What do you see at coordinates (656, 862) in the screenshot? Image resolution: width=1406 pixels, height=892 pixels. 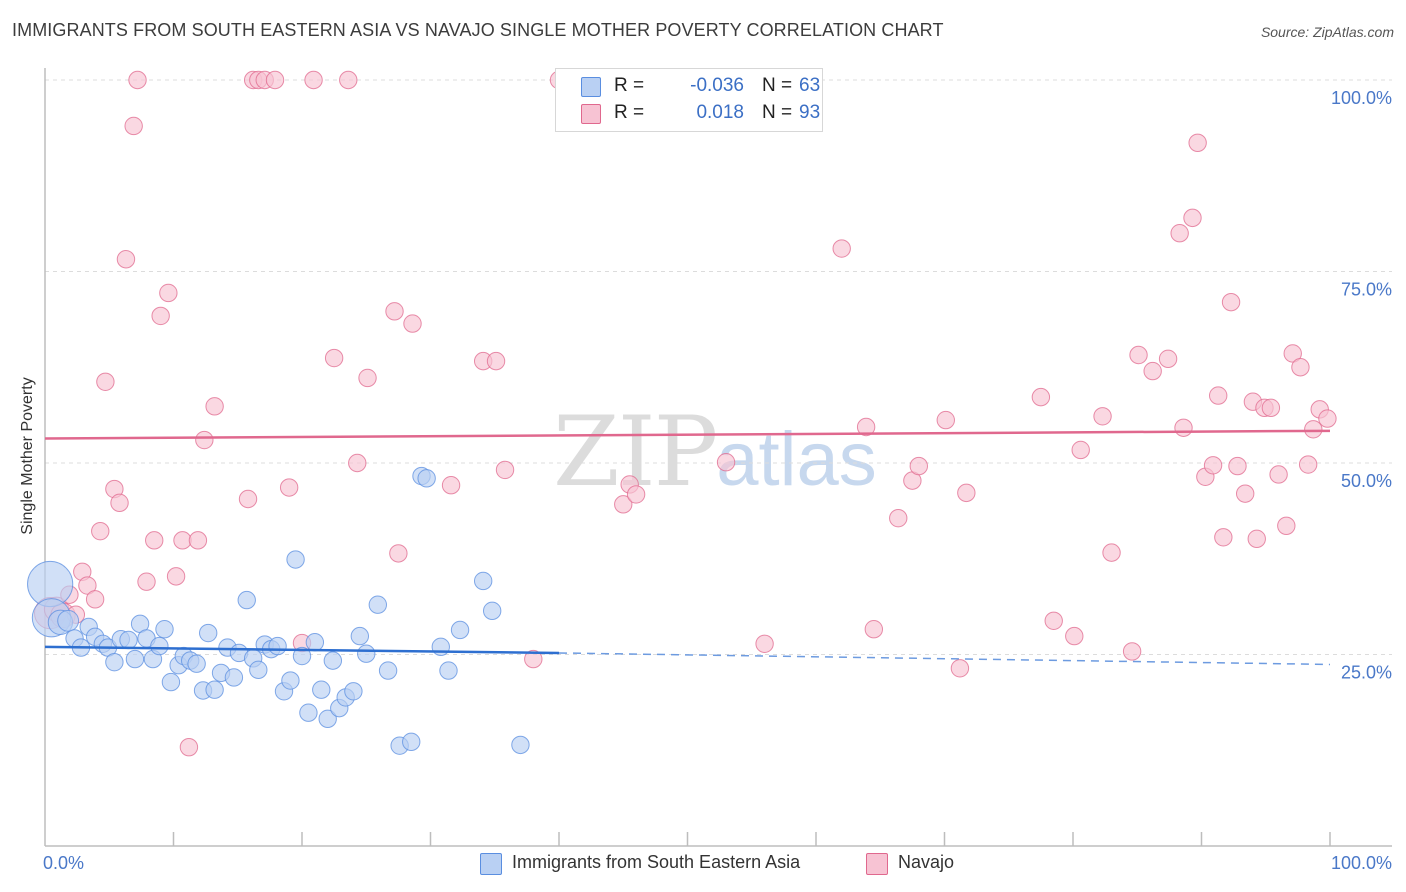 I see `bottom-legend-label-sea: Immigrants from South Eastern Asia` at bounding box center [656, 862].